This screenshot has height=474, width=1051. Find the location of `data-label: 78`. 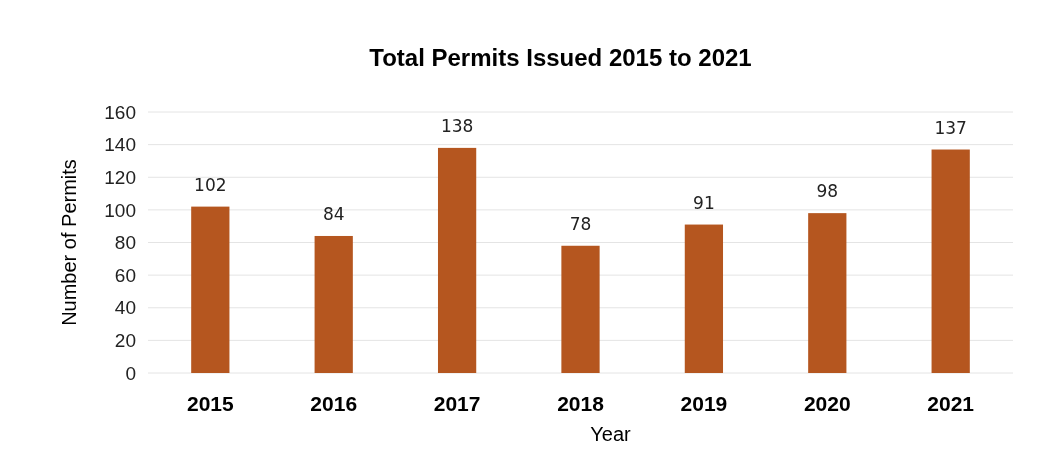

data-label: 78 is located at coordinates (580, 223).